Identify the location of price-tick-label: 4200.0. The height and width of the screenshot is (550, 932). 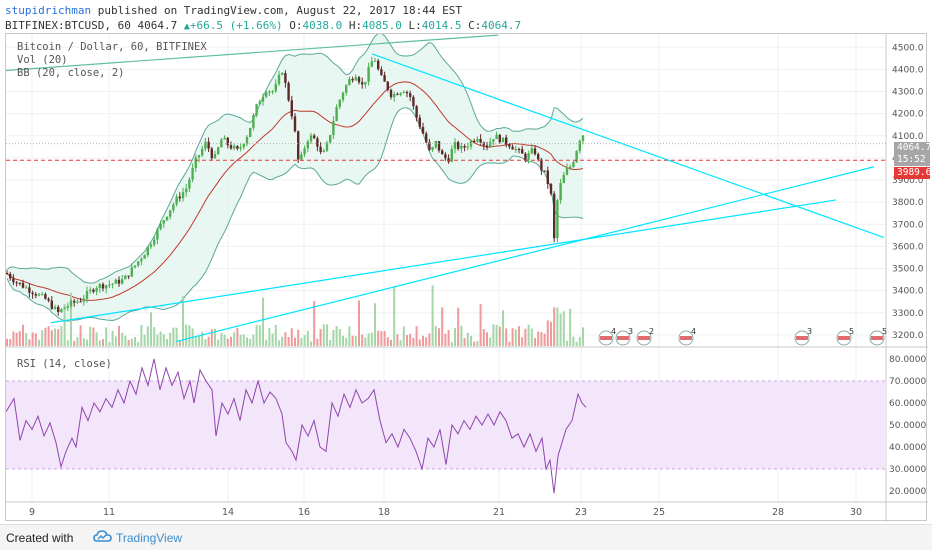
(908, 115).